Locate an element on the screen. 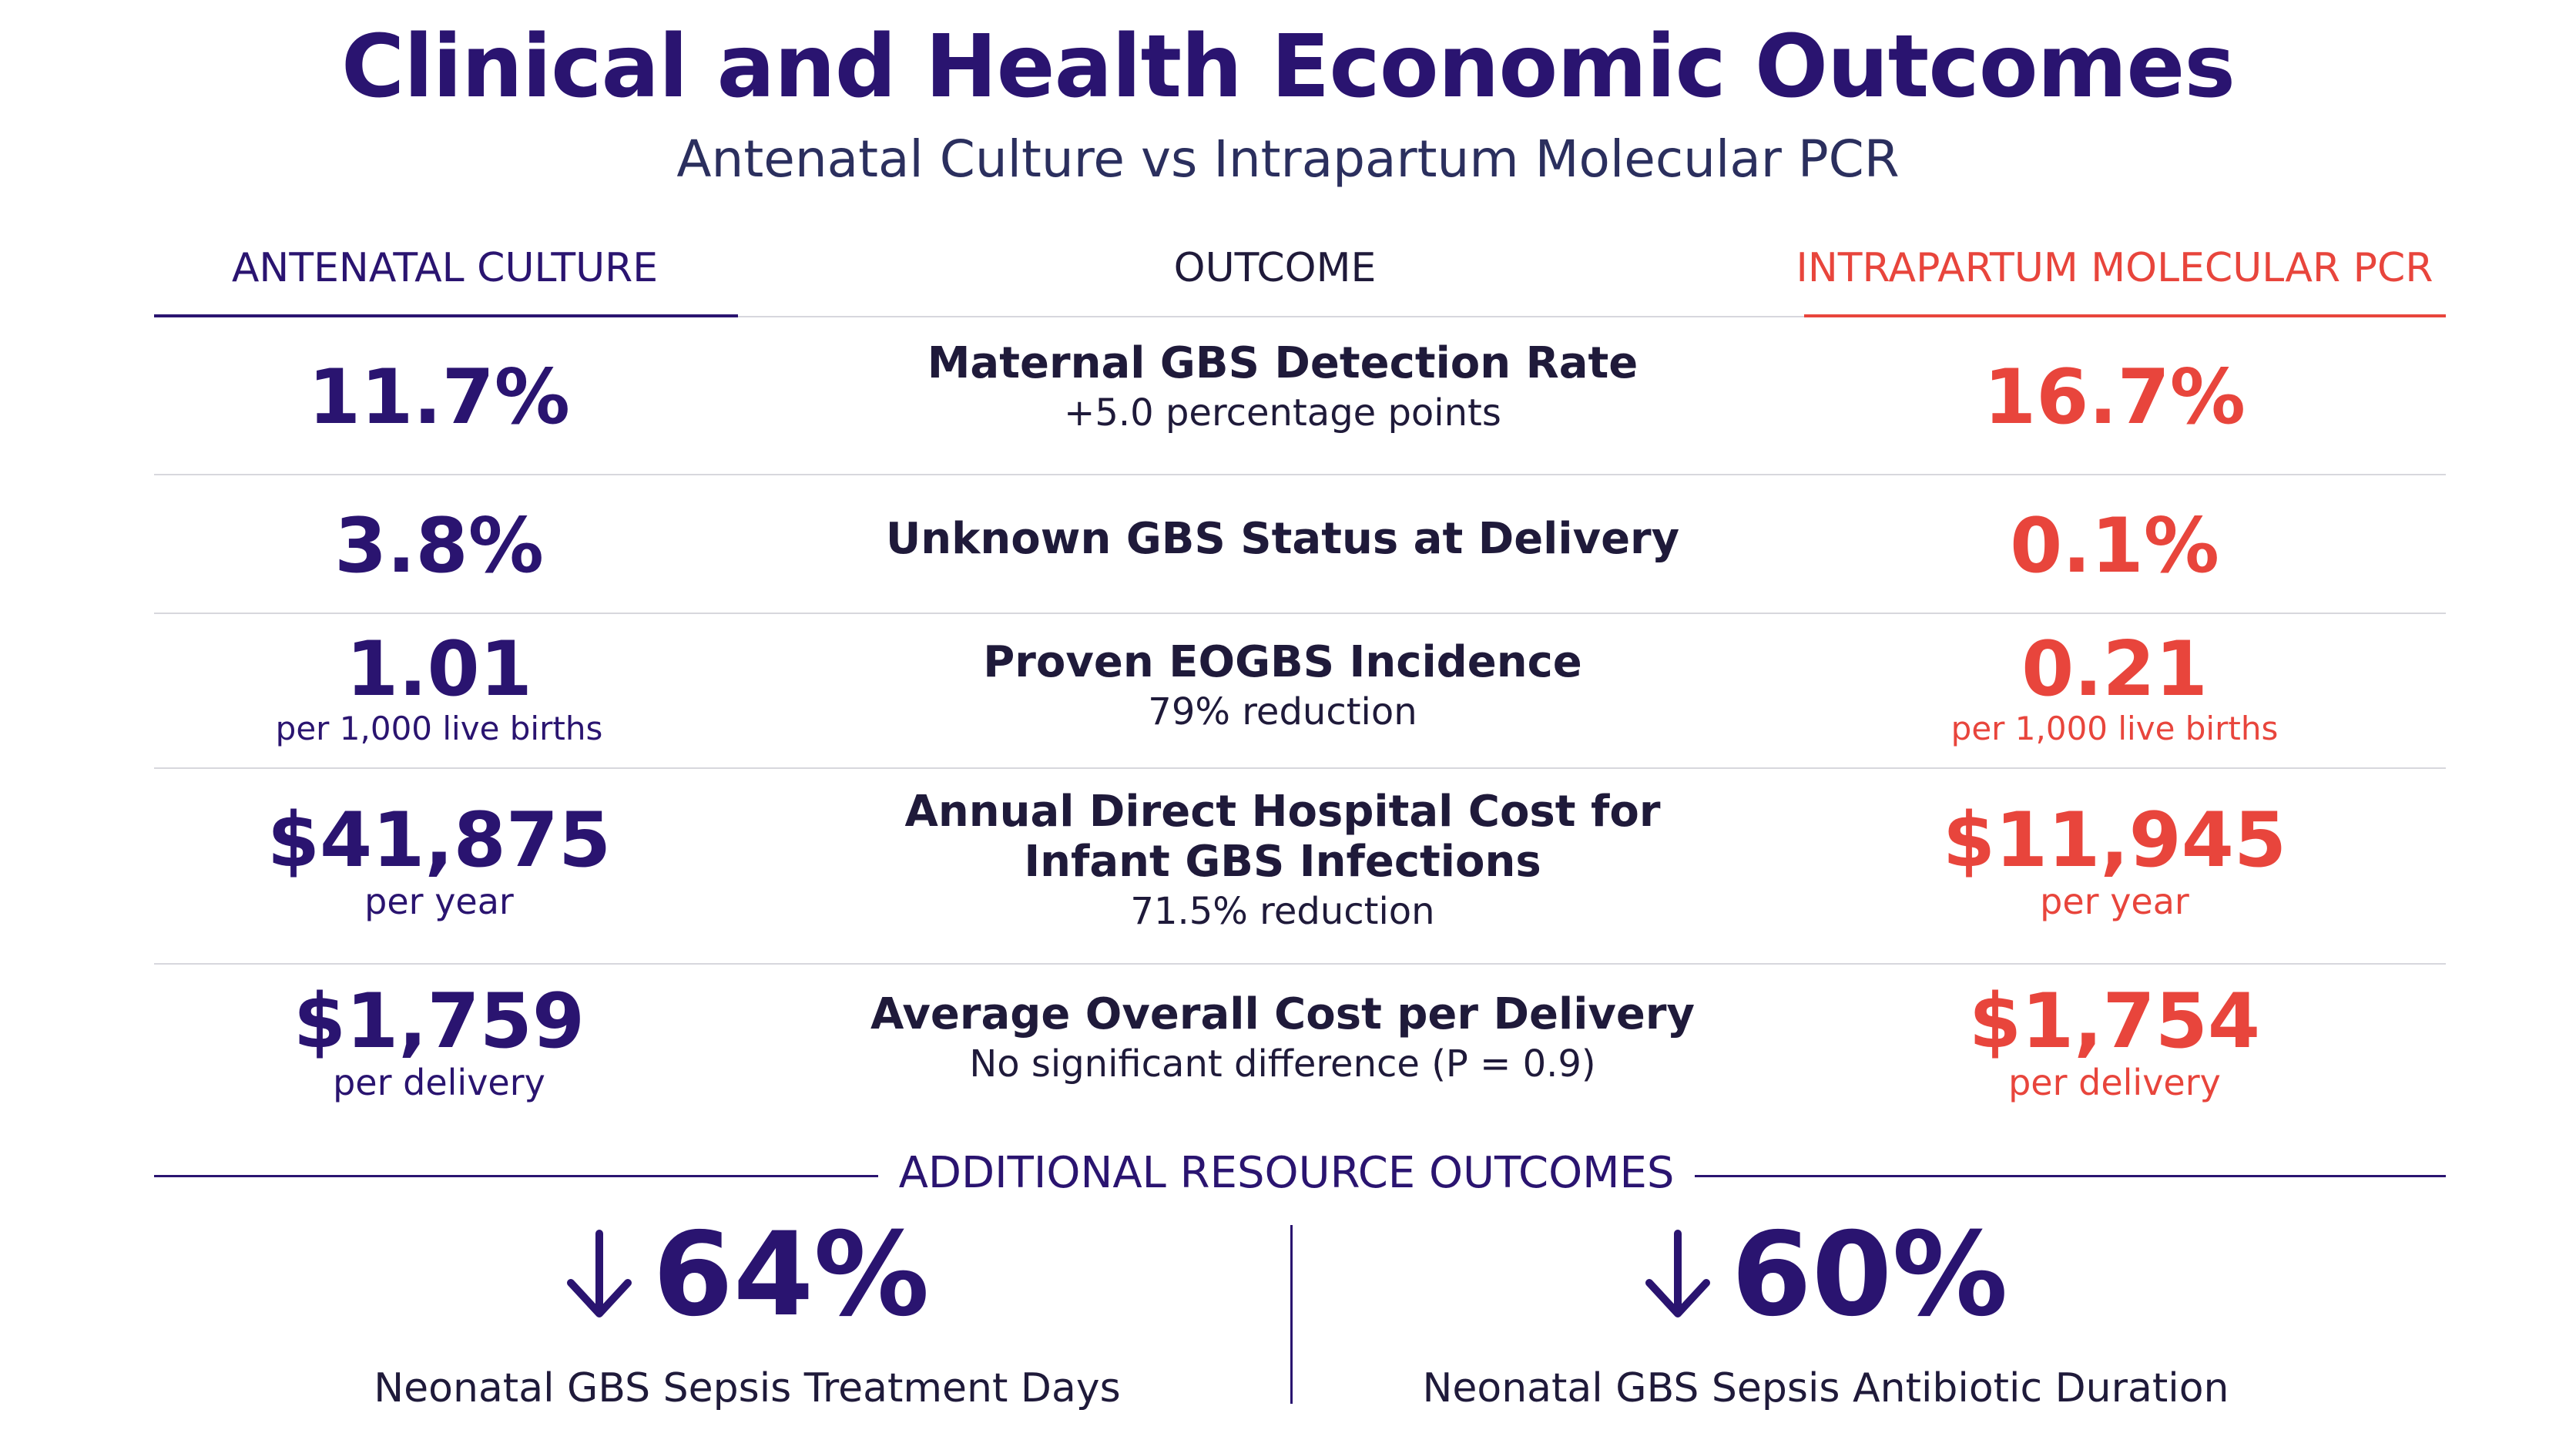 The image size is (2576, 1450). outcome-label: Average Overall Cost per Delivery is located at coordinates (1282, 1014).